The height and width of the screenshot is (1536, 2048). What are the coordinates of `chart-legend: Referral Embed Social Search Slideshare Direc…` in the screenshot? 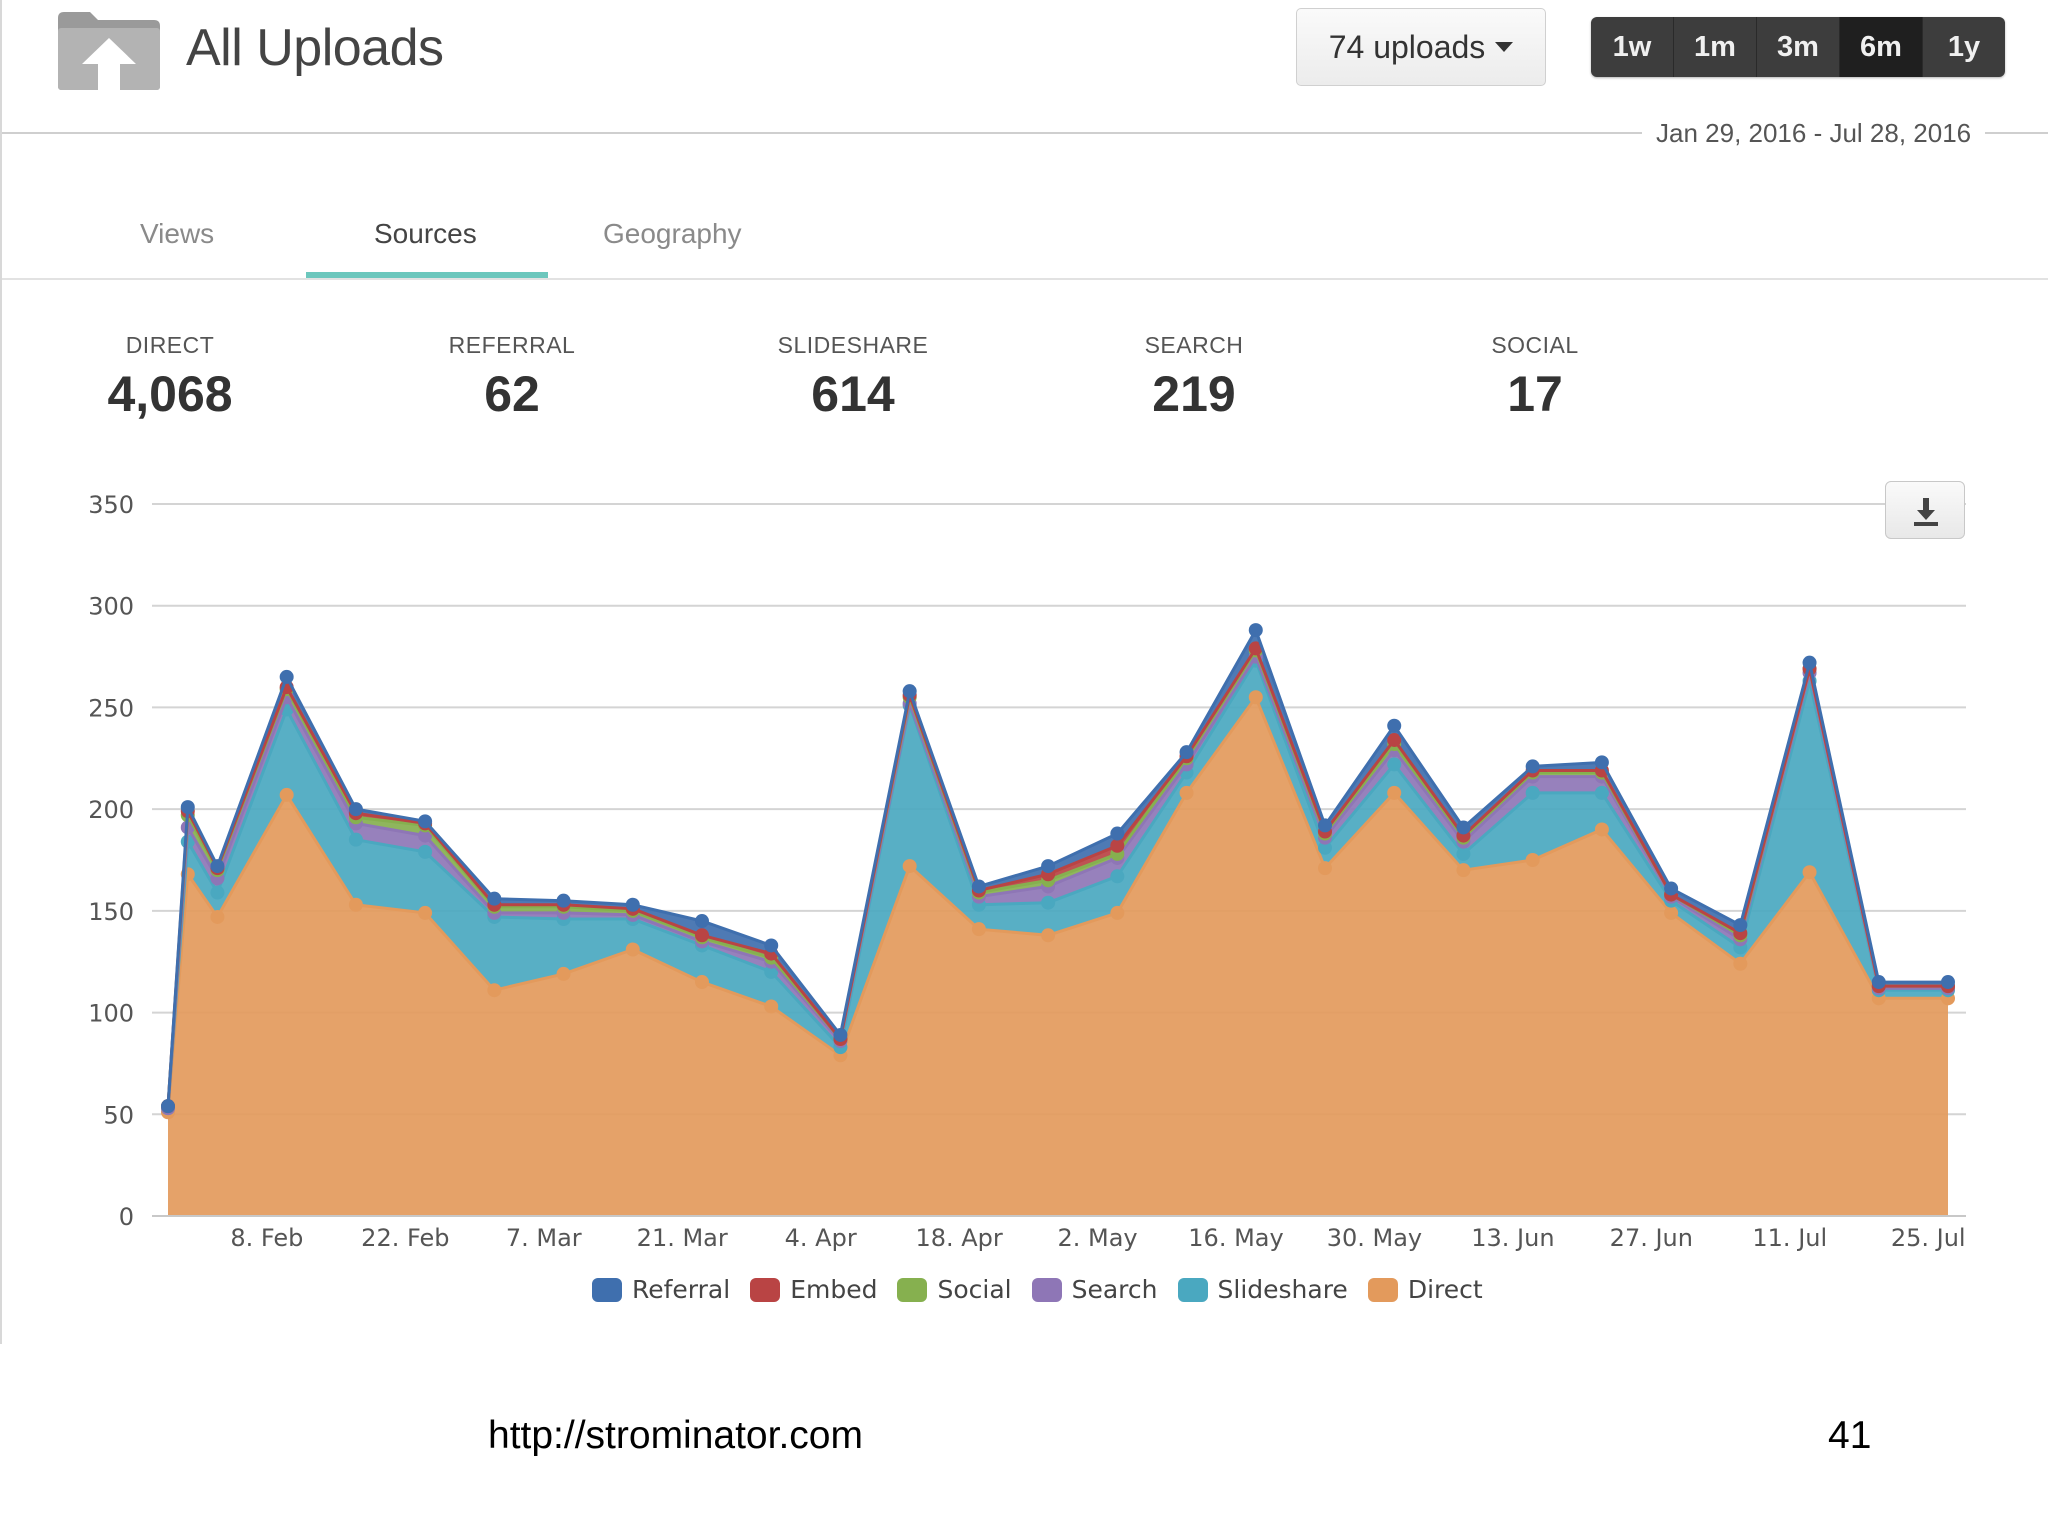 It's located at (1037, 1289).